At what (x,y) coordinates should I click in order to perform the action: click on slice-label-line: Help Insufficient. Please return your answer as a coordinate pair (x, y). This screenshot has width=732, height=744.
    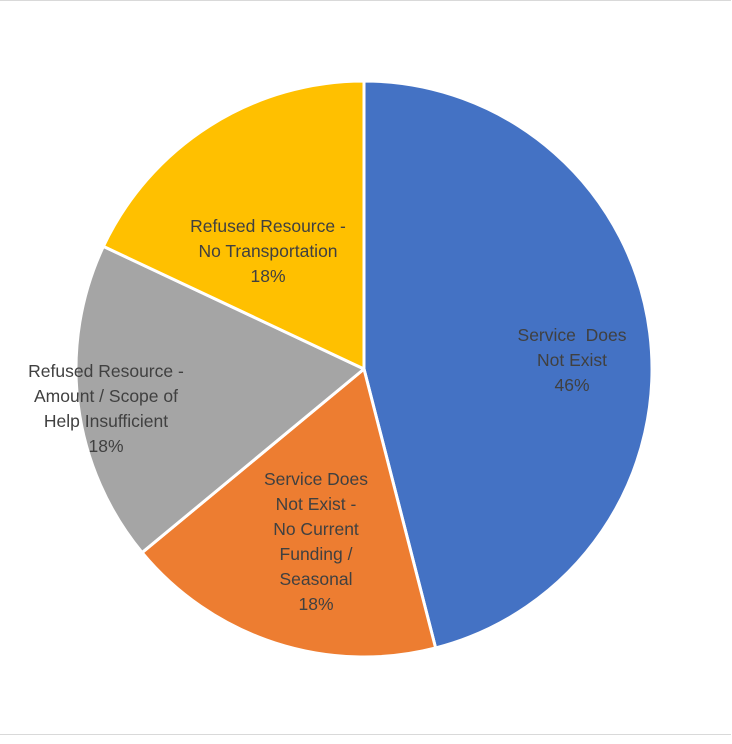
    Looking at the image, I should click on (106, 421).